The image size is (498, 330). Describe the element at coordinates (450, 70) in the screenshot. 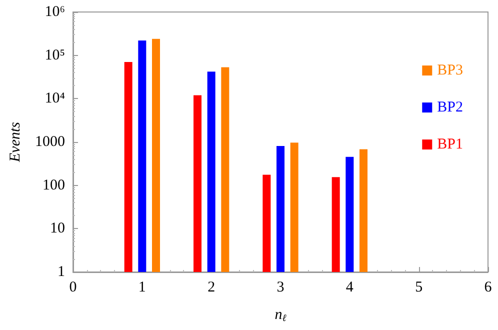

I see `legend-label: BP3` at that location.